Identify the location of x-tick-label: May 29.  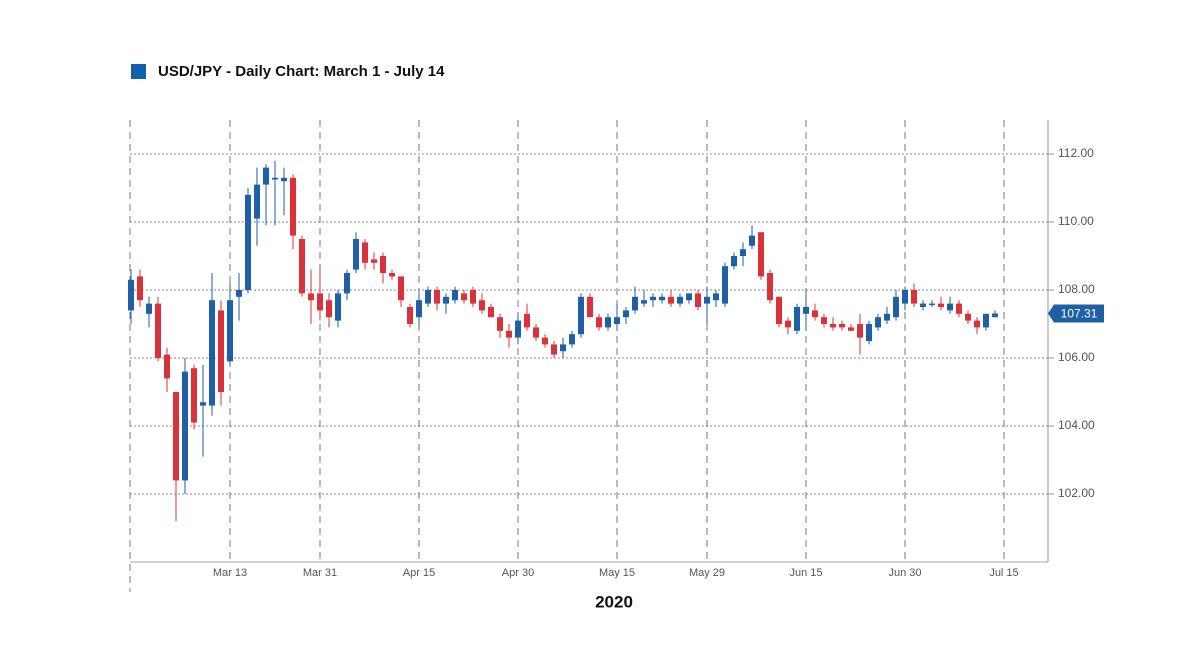
(707, 573).